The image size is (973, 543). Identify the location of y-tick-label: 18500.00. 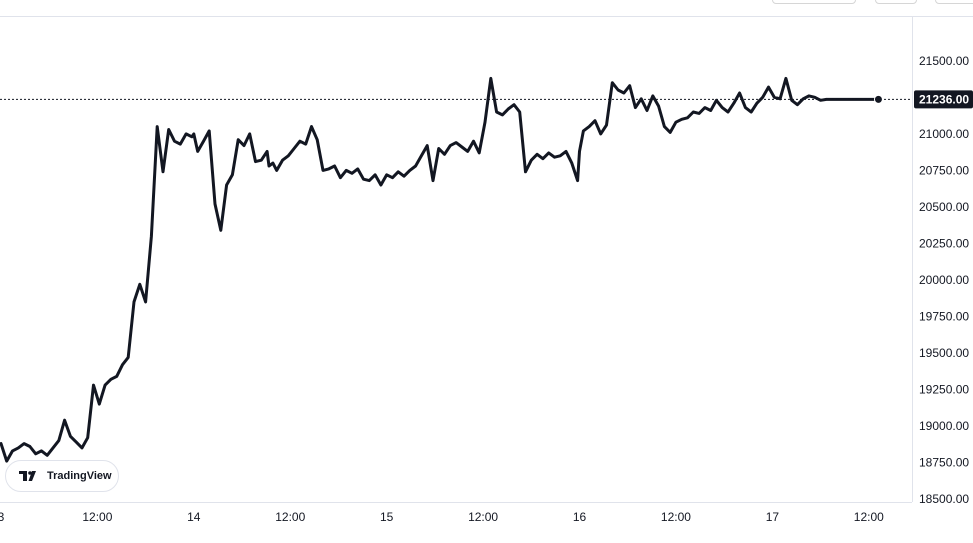
(944, 499).